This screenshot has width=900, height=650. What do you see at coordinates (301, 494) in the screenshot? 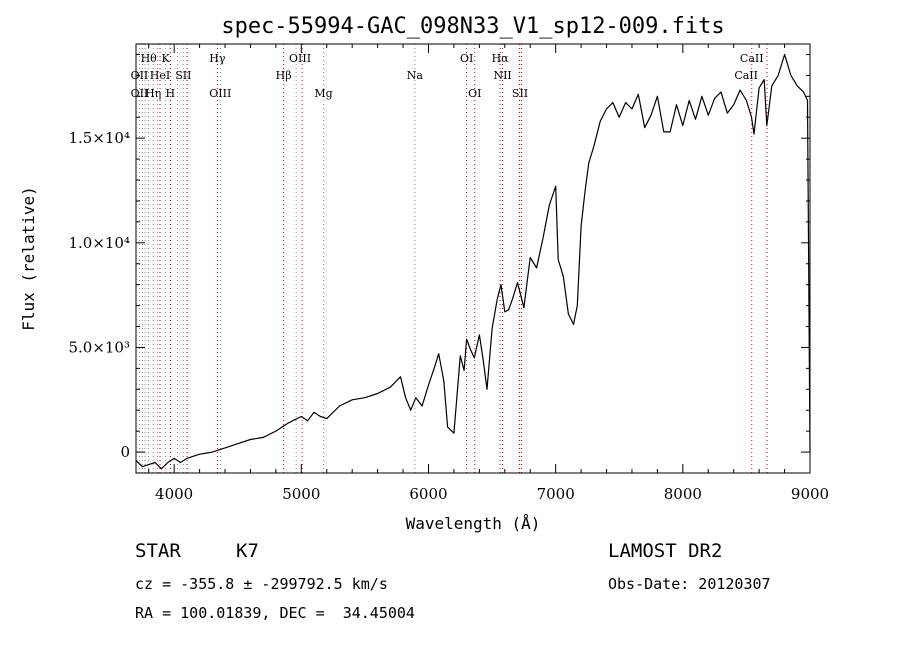
I see `x-tick-label: 5000` at bounding box center [301, 494].